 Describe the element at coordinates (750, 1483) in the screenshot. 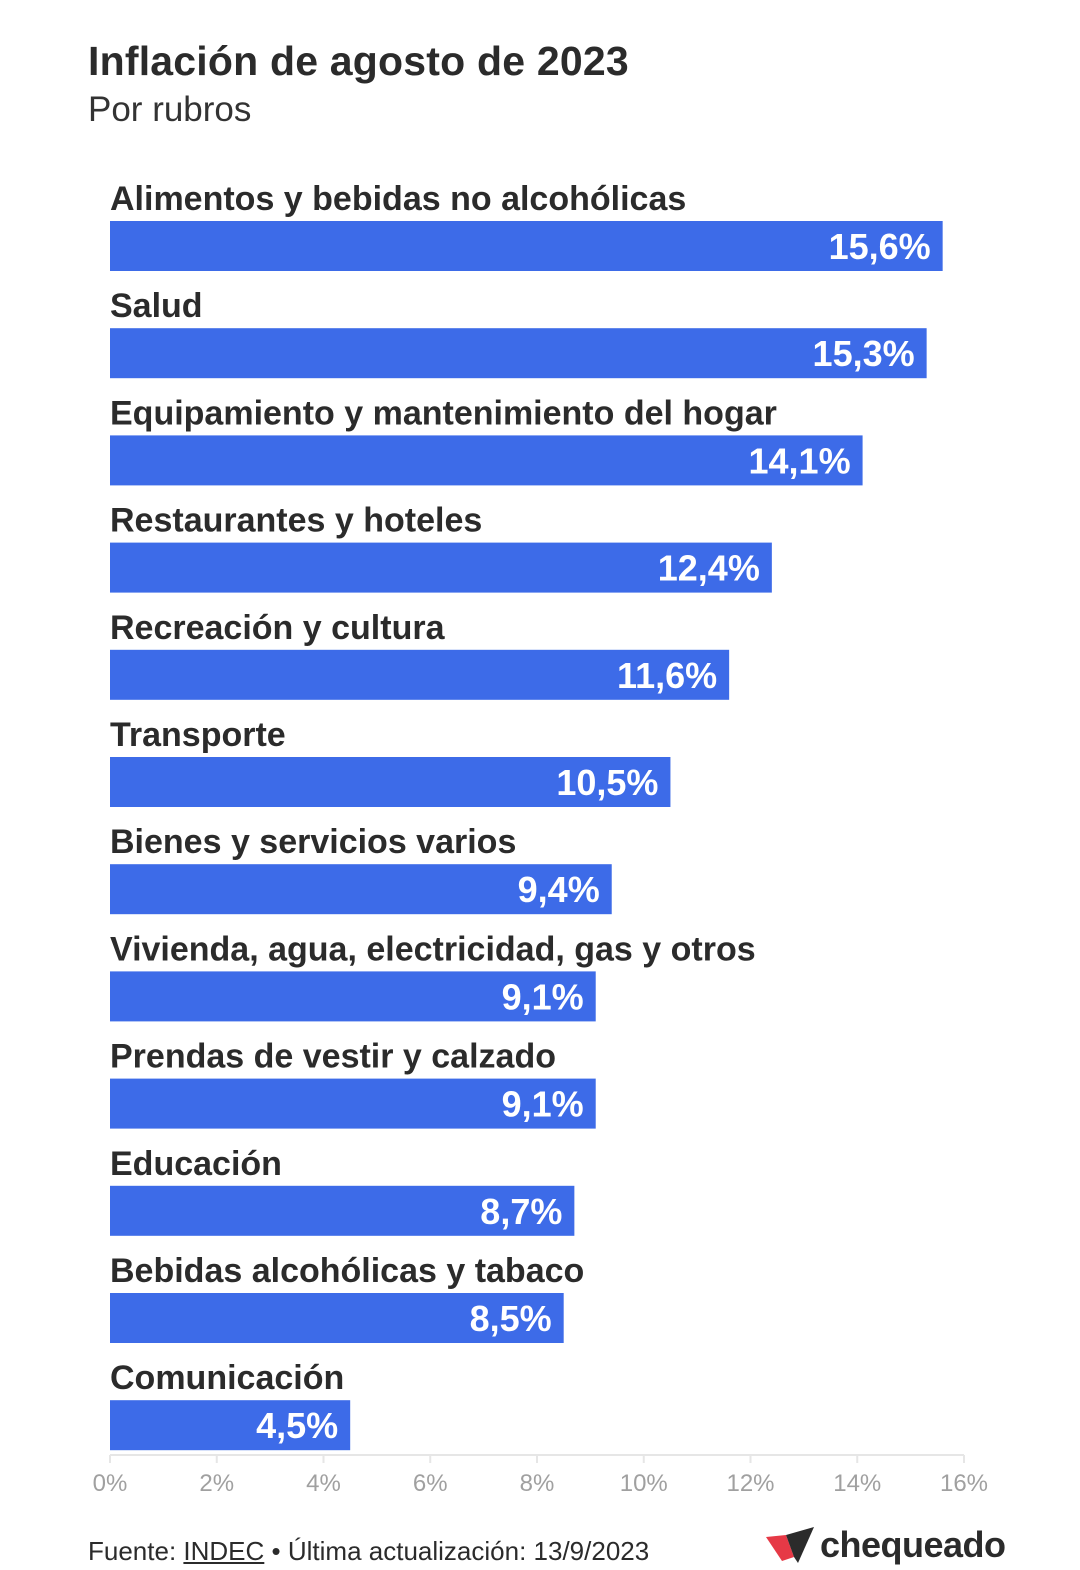

I see `x-tick-label: 12%` at that location.